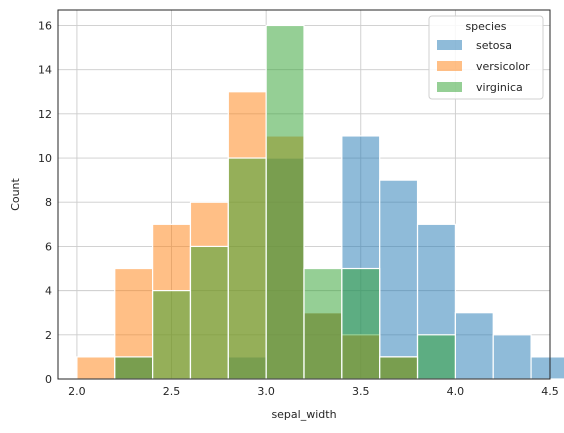 The image size is (564, 433). I want to click on legend-label-setosa: setosa, so click(494, 45).